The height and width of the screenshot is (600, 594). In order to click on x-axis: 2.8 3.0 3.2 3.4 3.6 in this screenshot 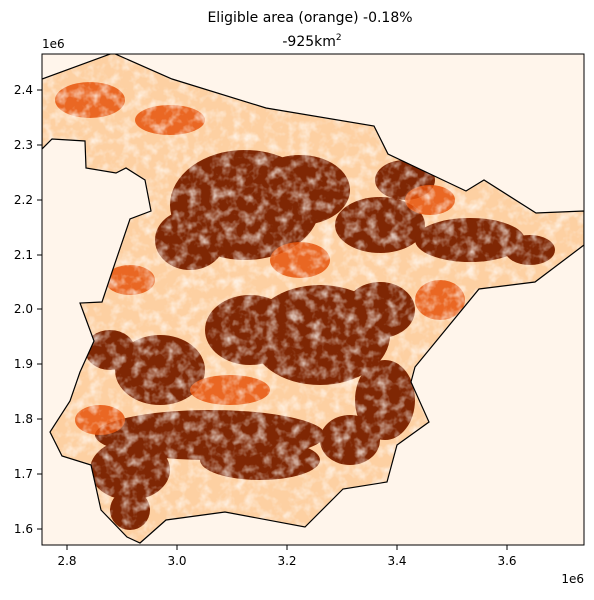, I will do `click(287, 556)`.